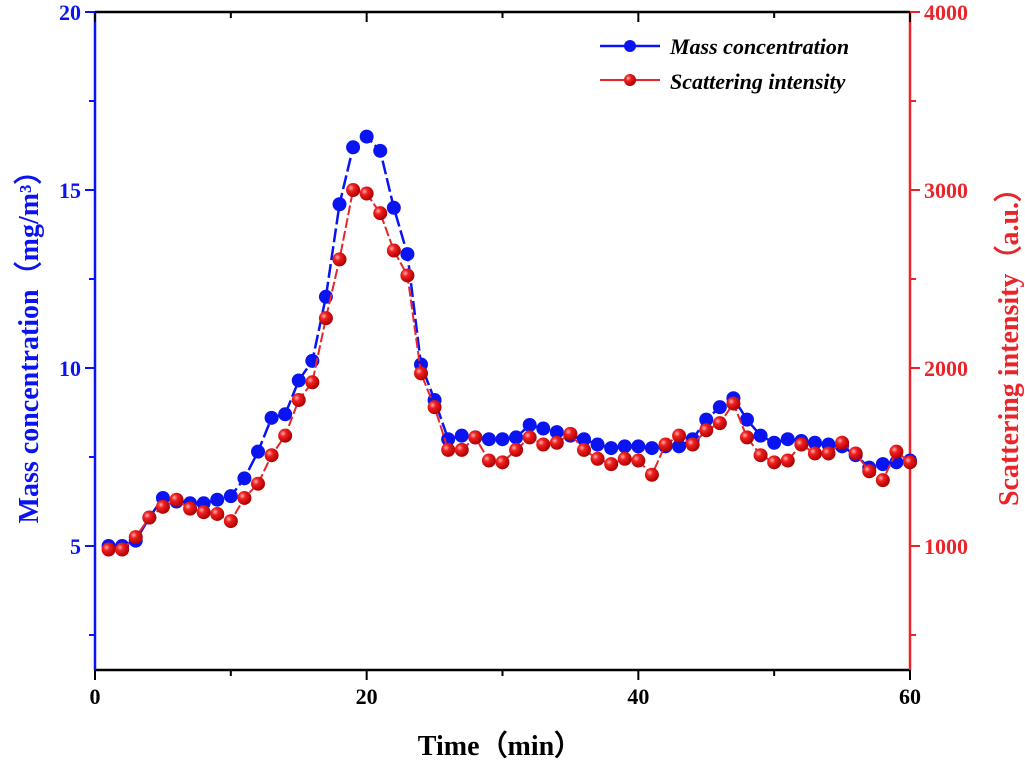 The width and height of the screenshot is (1025, 766). What do you see at coordinates (946, 368) in the screenshot?
I see `right-y-tick-label: 2000` at bounding box center [946, 368].